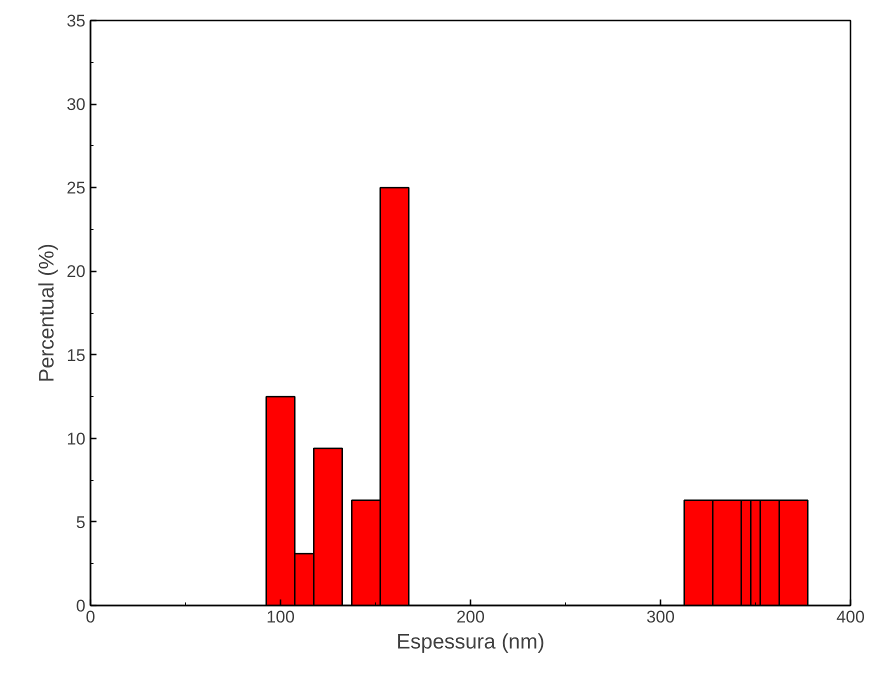  I want to click on y-tick-label: 20, so click(76, 272).